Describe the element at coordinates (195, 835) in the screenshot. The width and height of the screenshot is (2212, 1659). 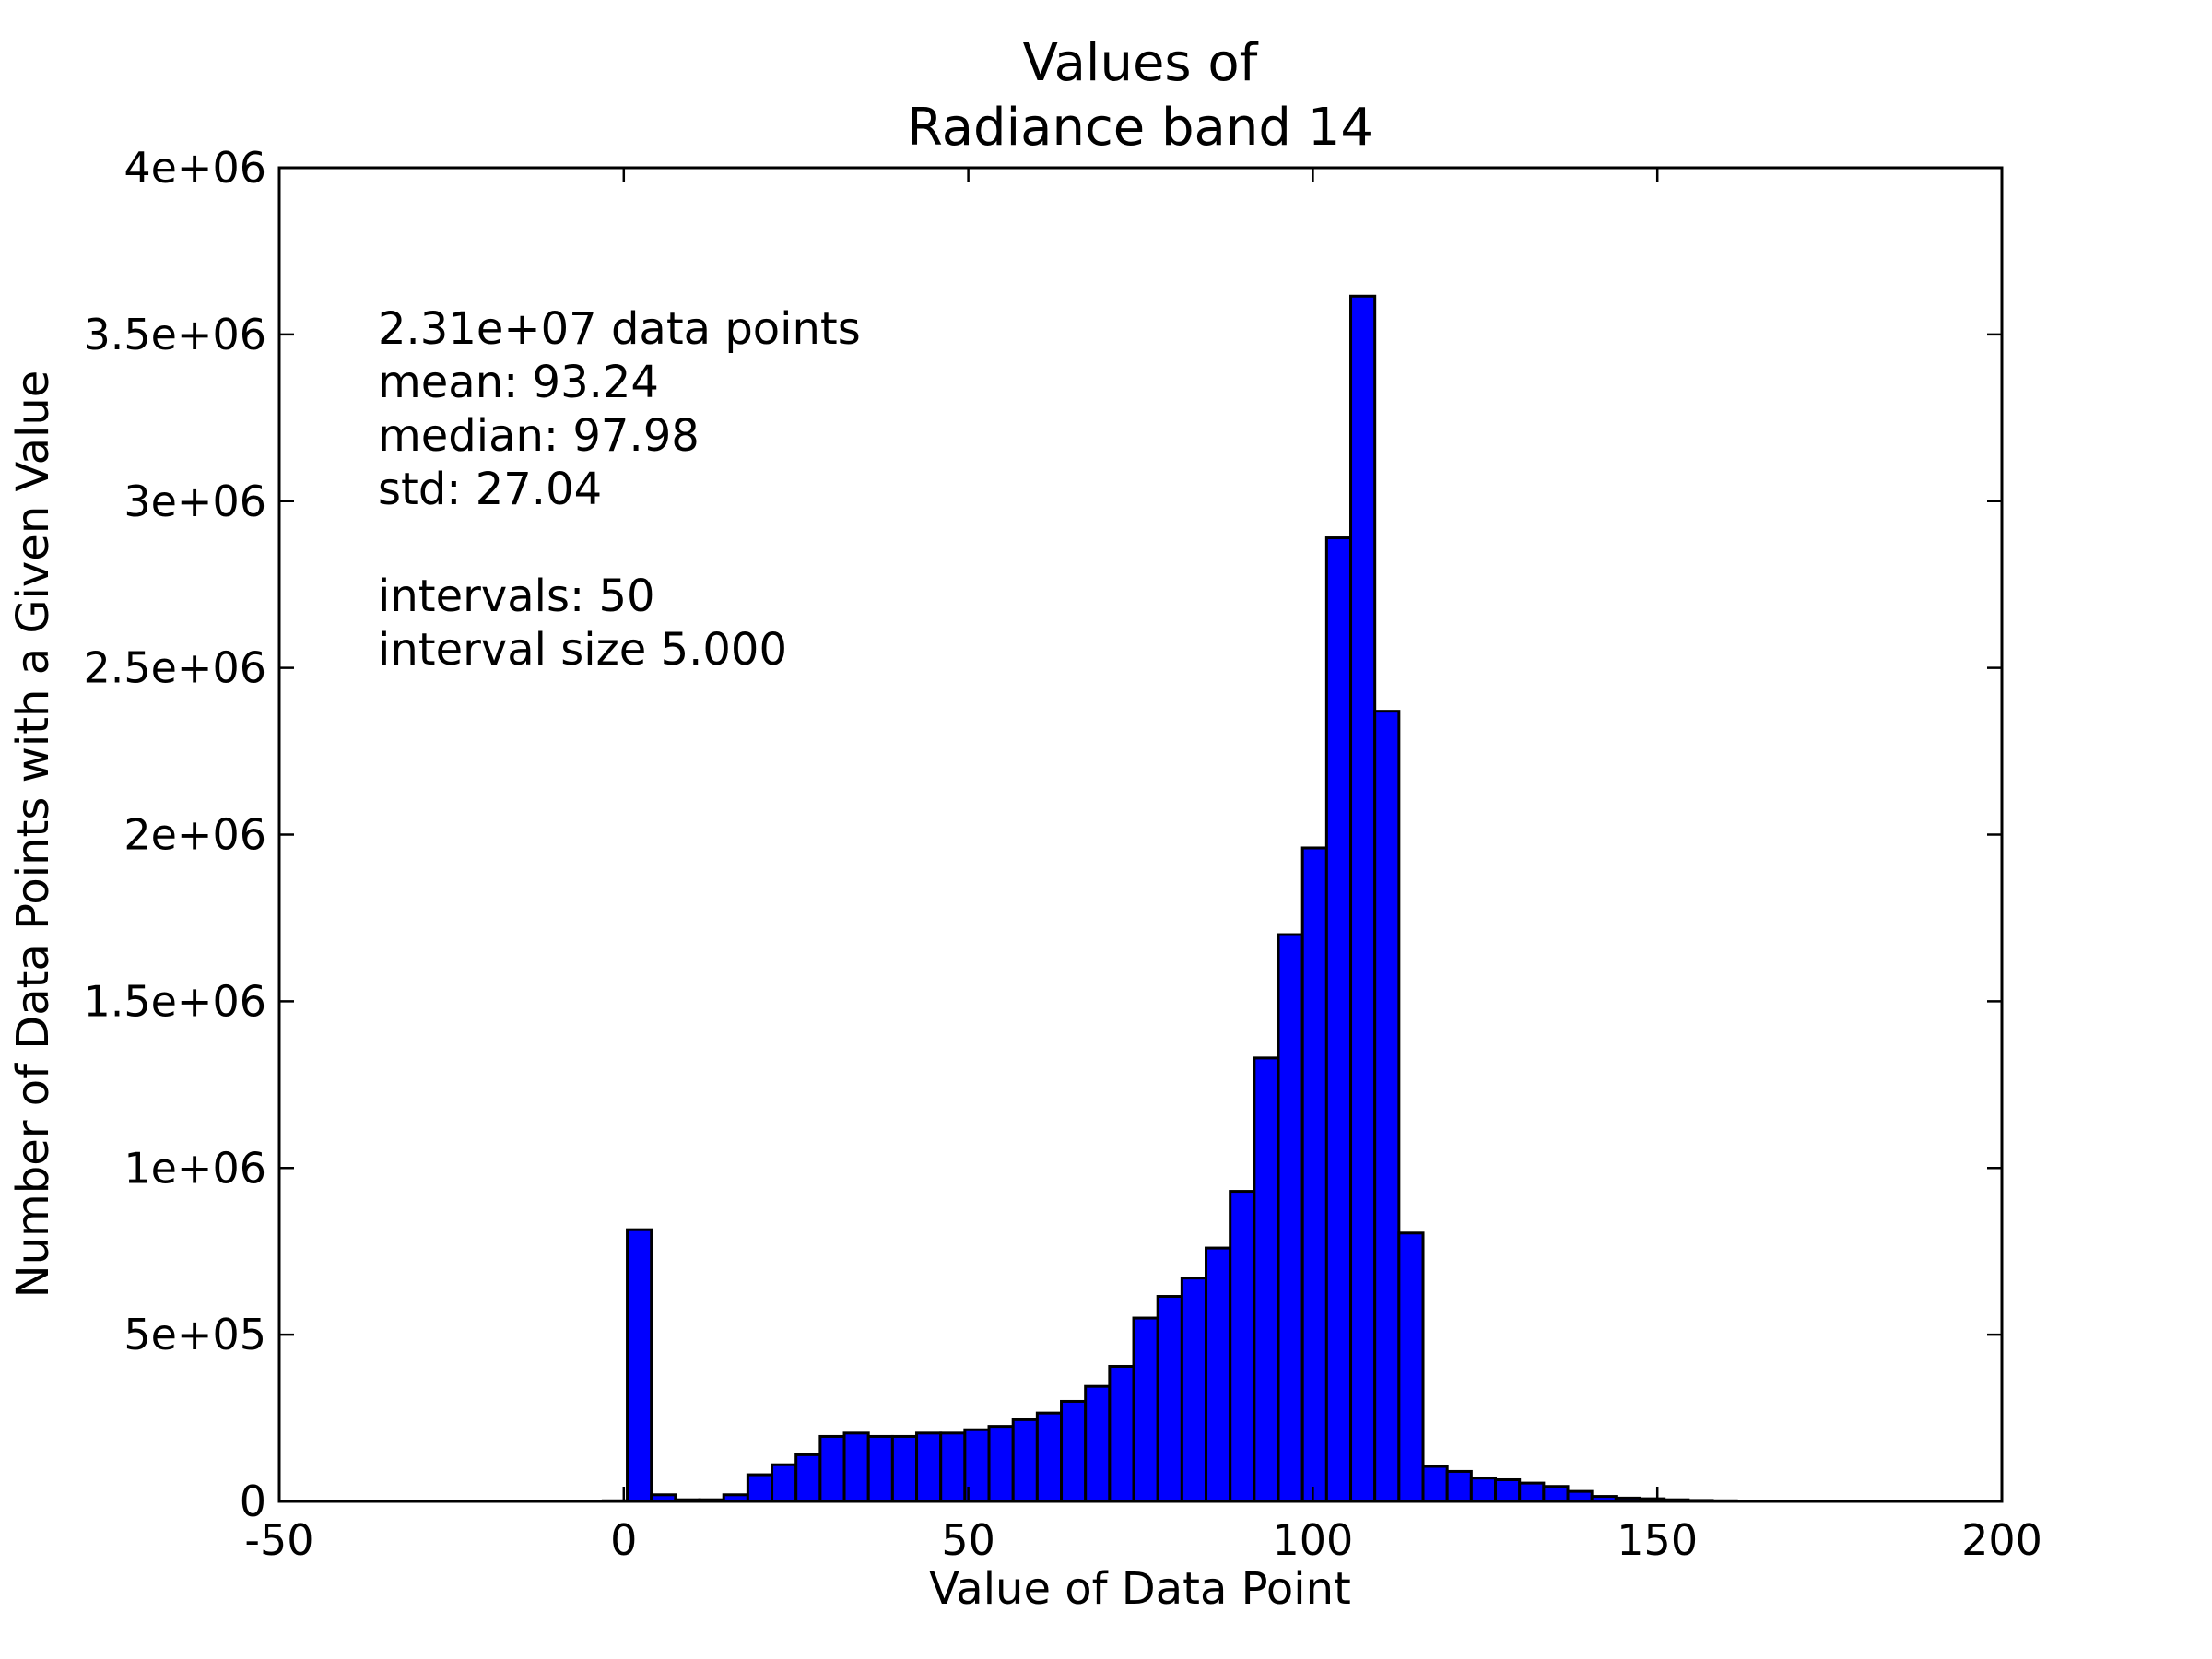
I see `y-tick-label: 2e+06` at that location.